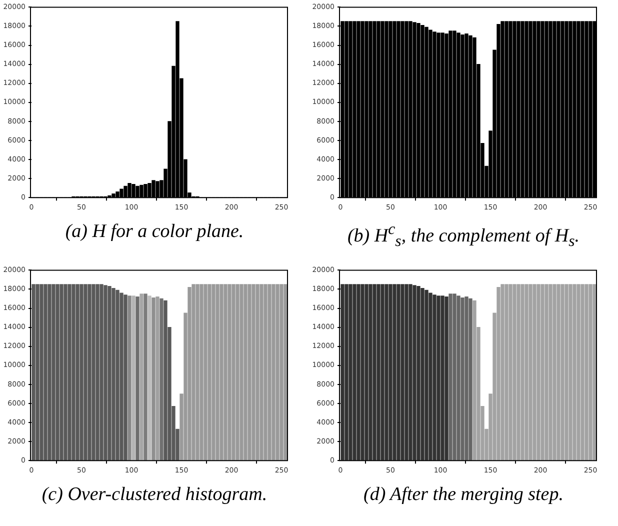 This screenshot has height=526, width=618. I want to click on text: (b) H$^{c}$$_{s}$, the complement of H$_{s}$., so click(463, 236).